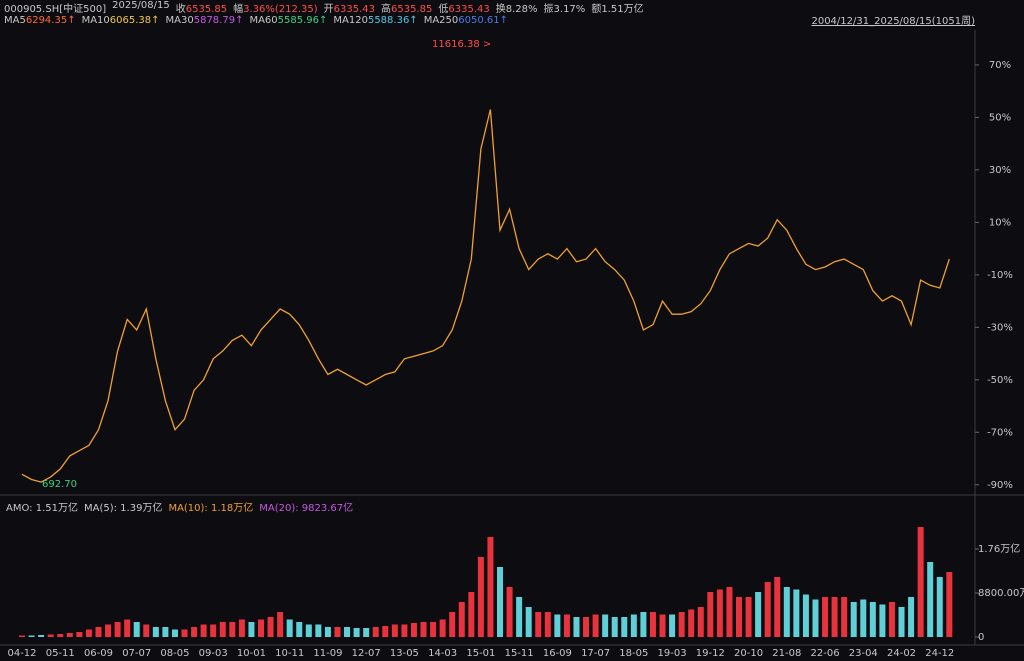 The height and width of the screenshot is (661, 1024). Describe the element at coordinates (205, 20) in the screenshot. I see `ma-item: MA305878.79↑` at that location.